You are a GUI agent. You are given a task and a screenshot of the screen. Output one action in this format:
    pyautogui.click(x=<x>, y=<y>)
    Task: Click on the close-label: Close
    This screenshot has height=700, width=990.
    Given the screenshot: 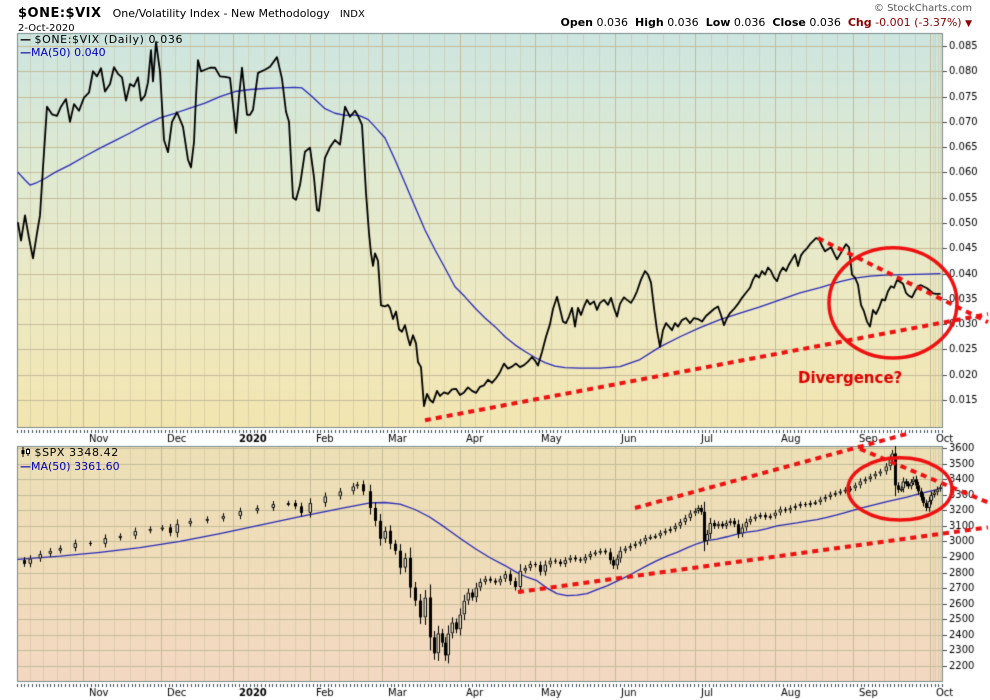 What is the action you would take?
    pyautogui.click(x=789, y=22)
    